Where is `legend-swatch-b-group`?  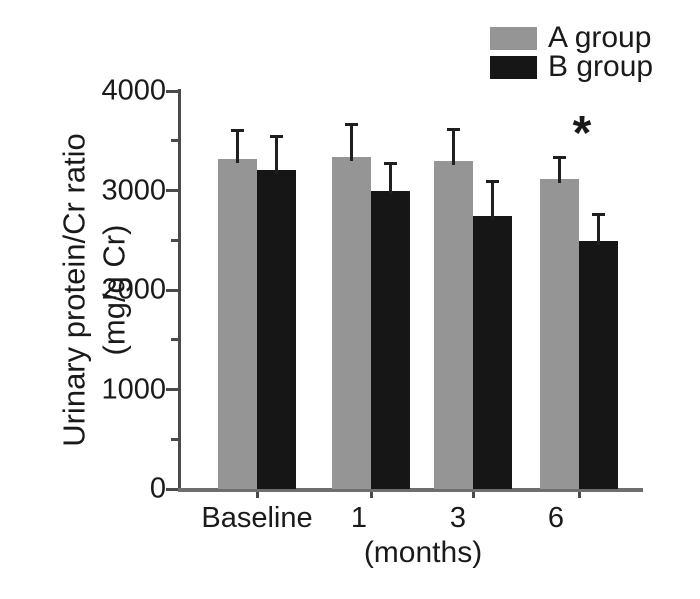
legend-swatch-b-group is located at coordinates (513, 67).